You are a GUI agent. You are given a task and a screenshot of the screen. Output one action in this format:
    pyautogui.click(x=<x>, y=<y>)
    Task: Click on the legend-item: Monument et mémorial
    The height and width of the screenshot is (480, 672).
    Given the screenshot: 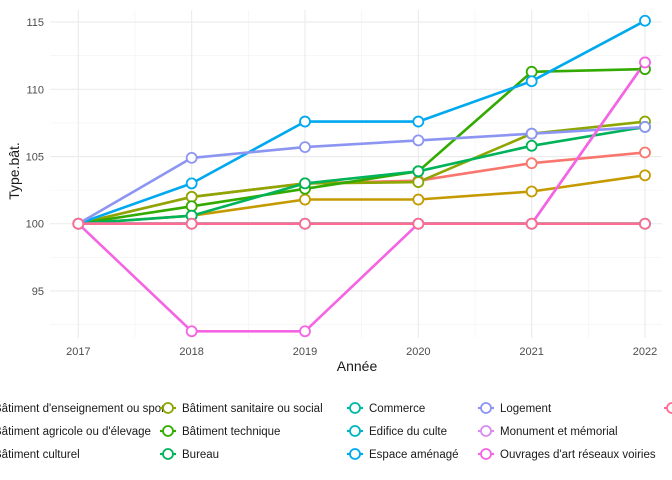 What is the action you would take?
    pyautogui.click(x=548, y=431)
    